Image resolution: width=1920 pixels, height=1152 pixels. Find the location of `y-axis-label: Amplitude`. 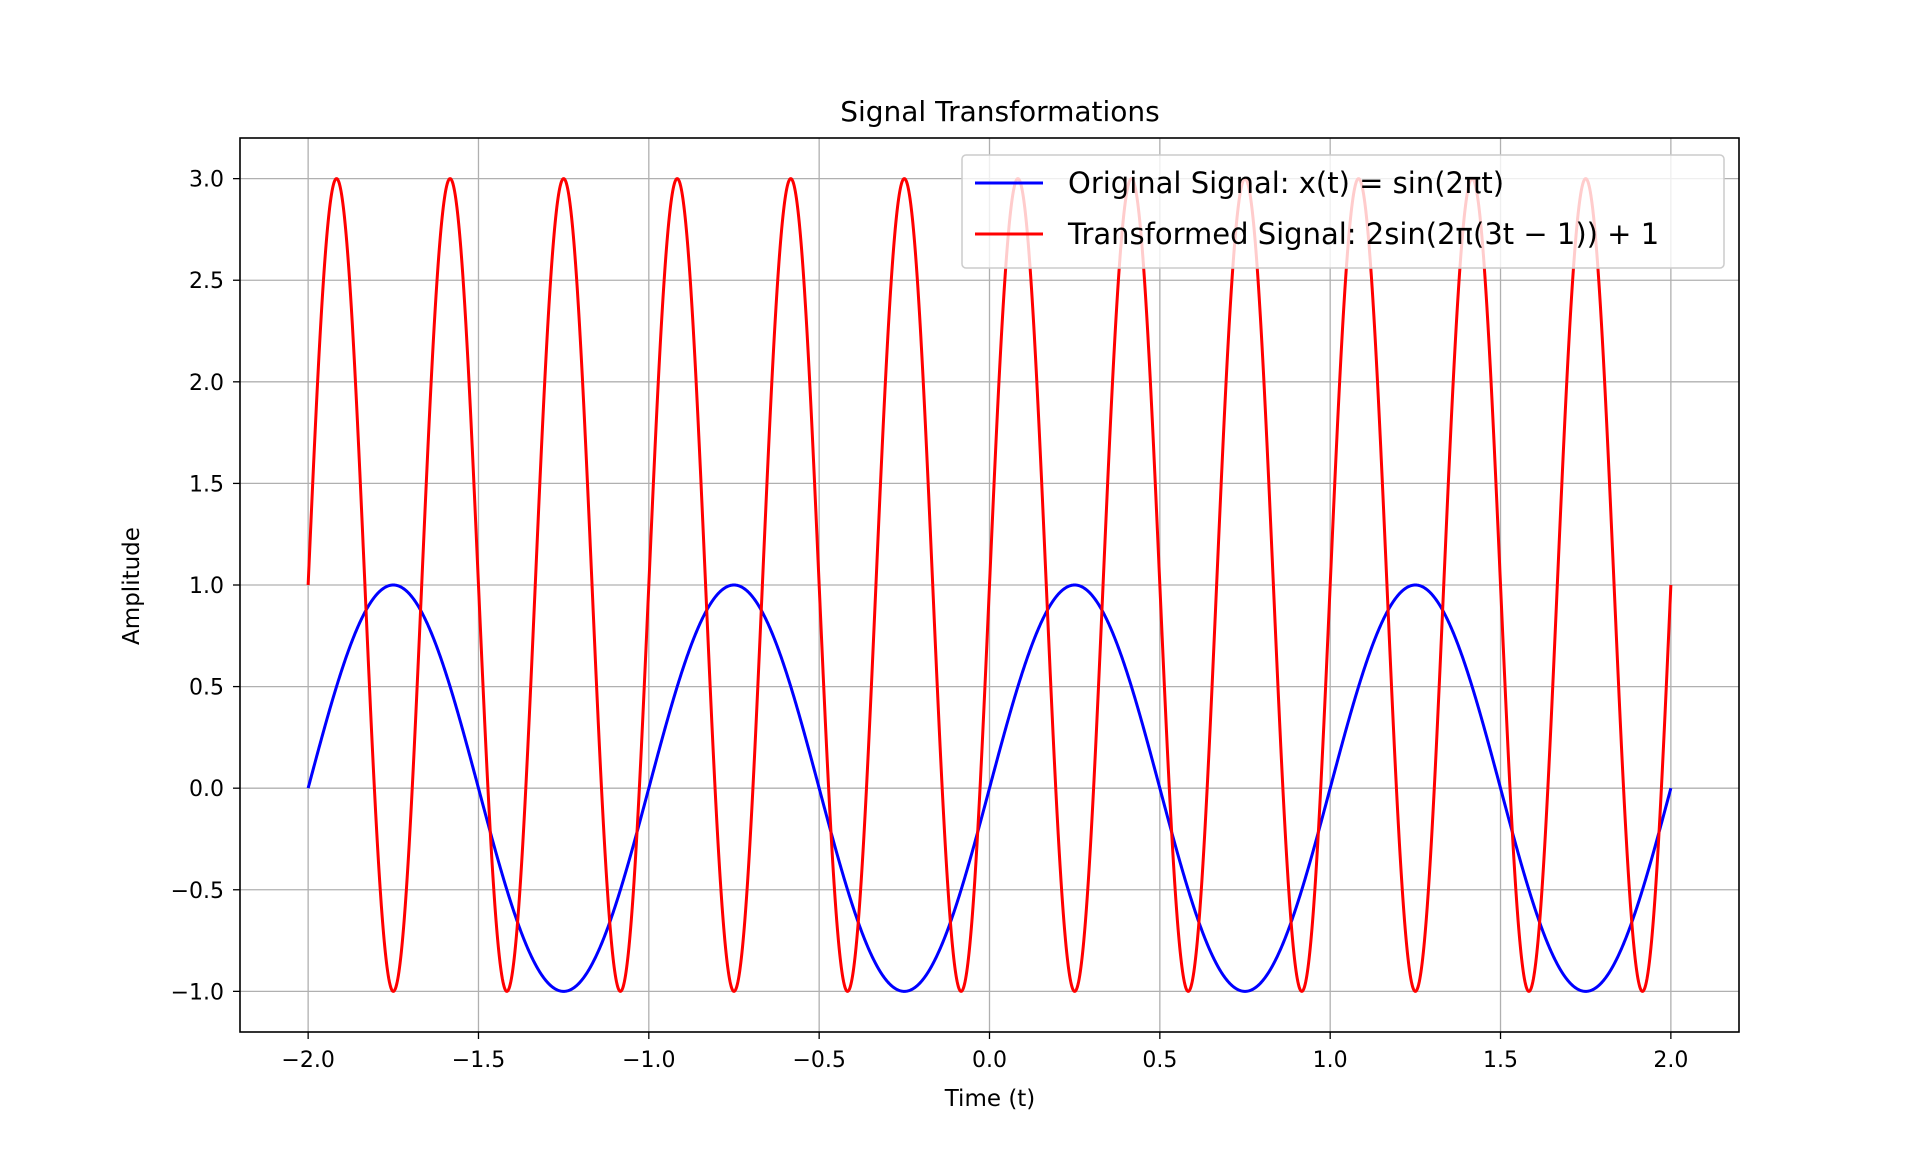

y-axis-label: Amplitude is located at coordinates (132, 586).